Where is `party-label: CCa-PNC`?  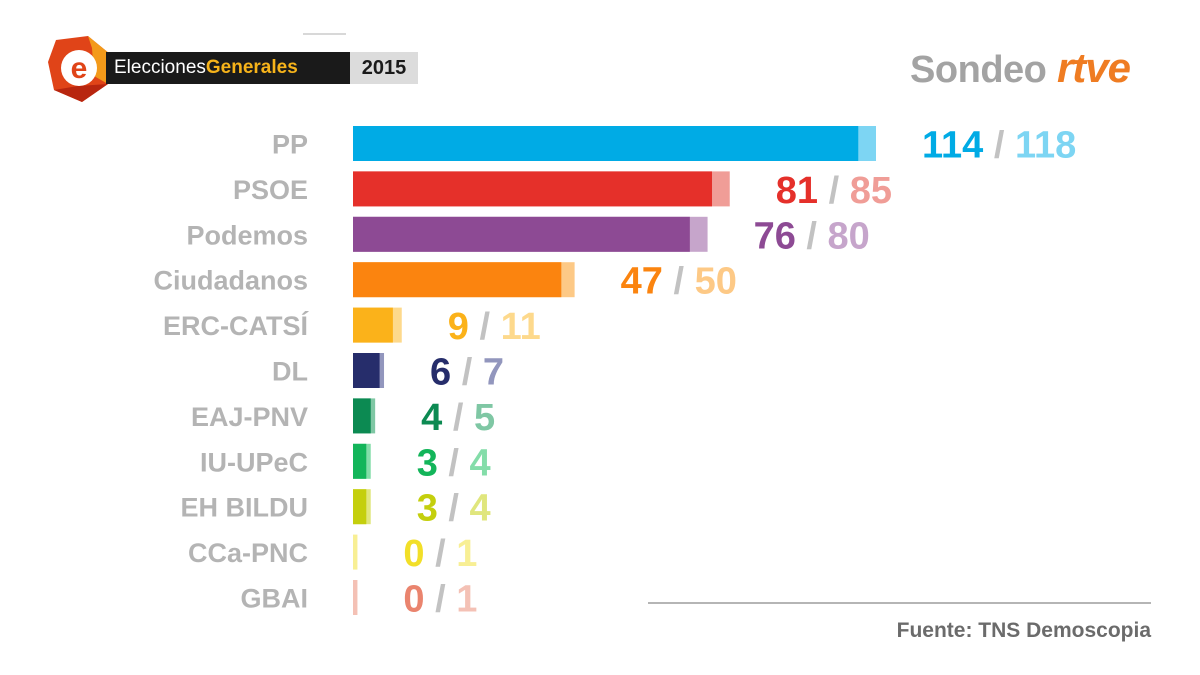 party-label: CCa-PNC is located at coordinates (248, 553).